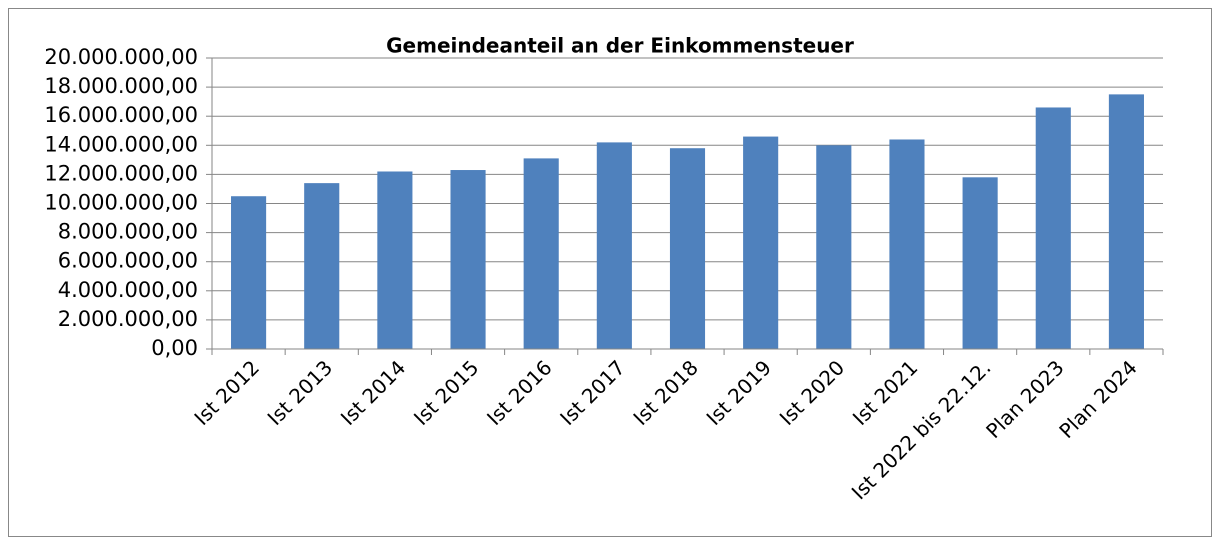 The height and width of the screenshot is (544, 1220). I want to click on y-tick-label: 4.000.000,00, so click(128, 290).